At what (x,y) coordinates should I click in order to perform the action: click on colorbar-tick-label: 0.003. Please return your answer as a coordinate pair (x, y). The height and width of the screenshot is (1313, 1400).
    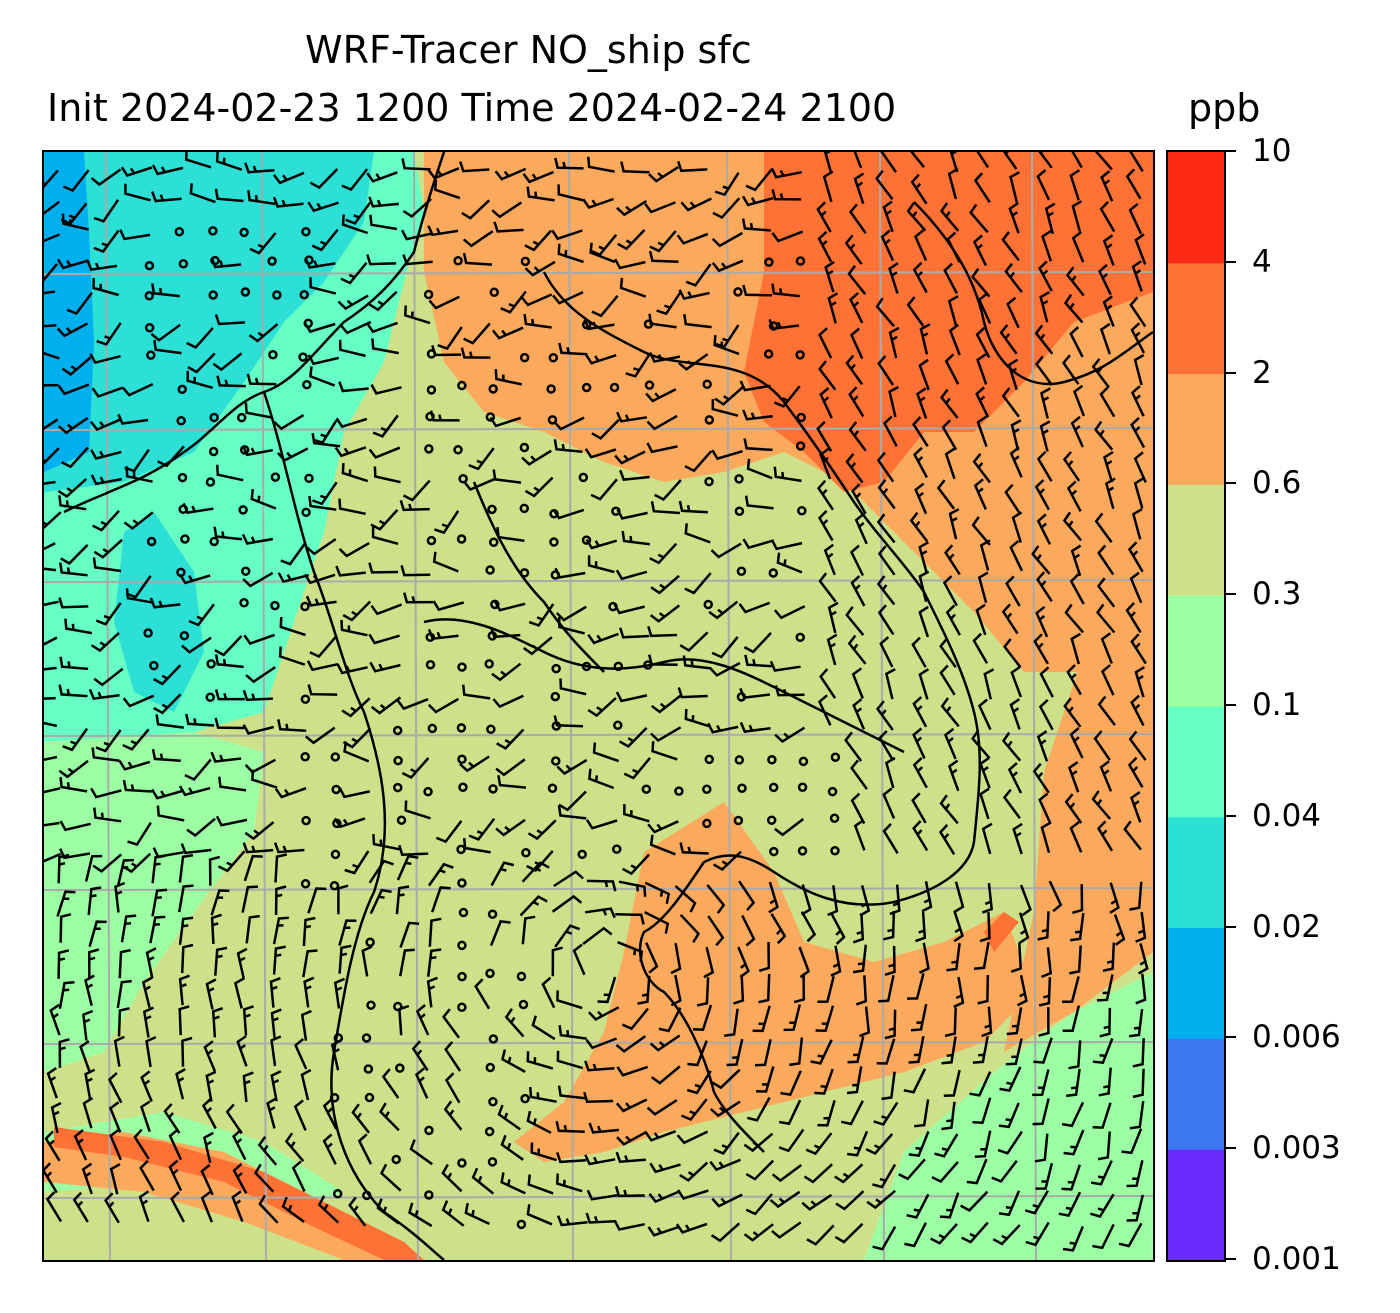
    Looking at the image, I should click on (1296, 1148).